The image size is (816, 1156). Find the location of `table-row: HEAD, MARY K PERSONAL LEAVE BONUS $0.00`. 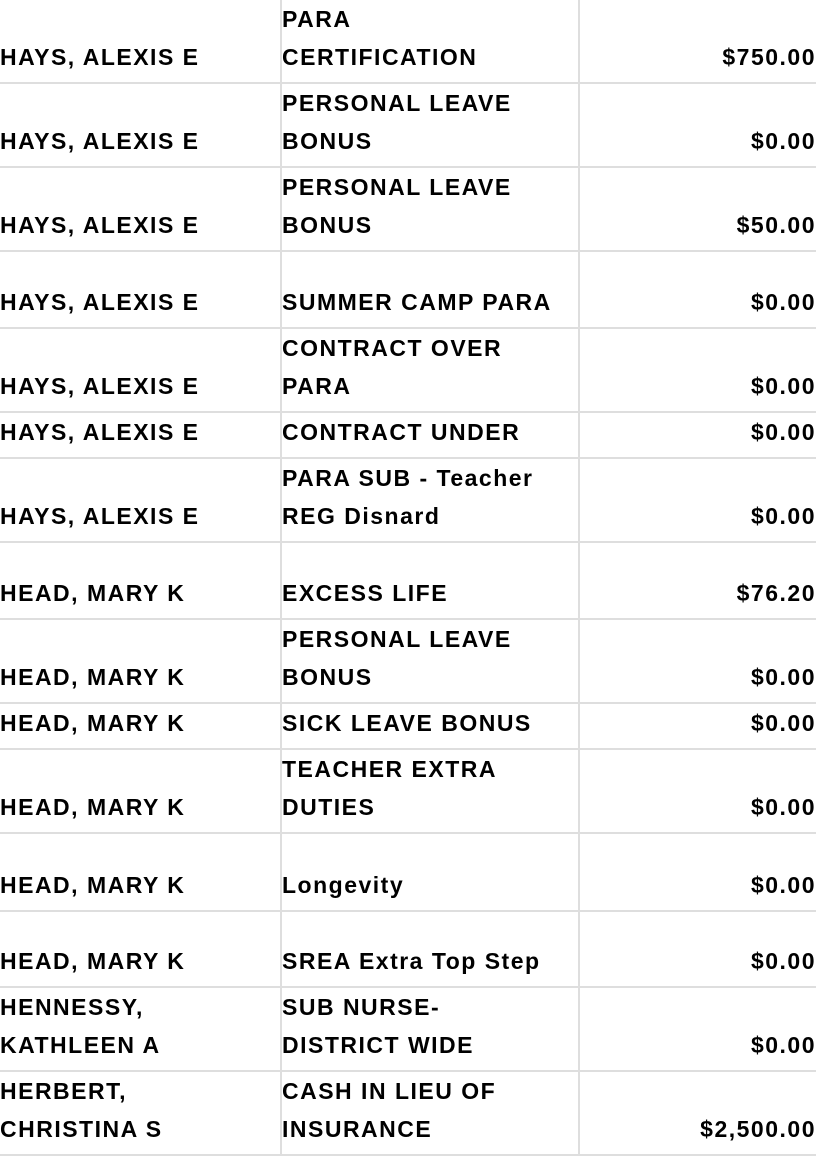

table-row: HEAD, MARY K PERSONAL LEAVE BONUS $0.00 is located at coordinates (408, 661).